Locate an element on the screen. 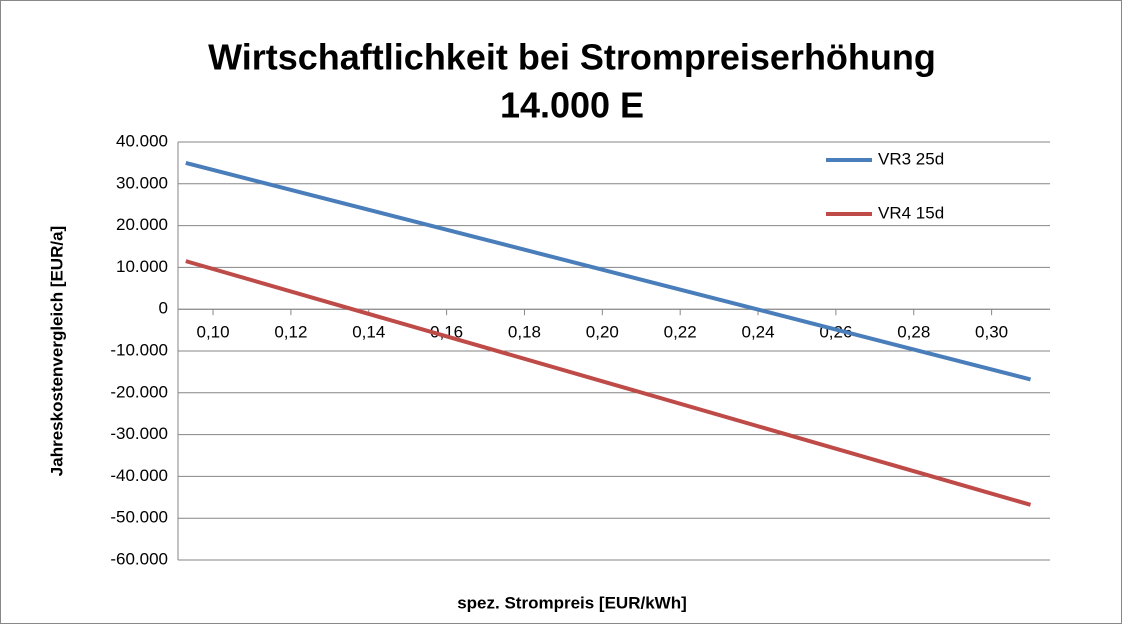  x-tick-label: 0,18 is located at coordinates (524, 332).